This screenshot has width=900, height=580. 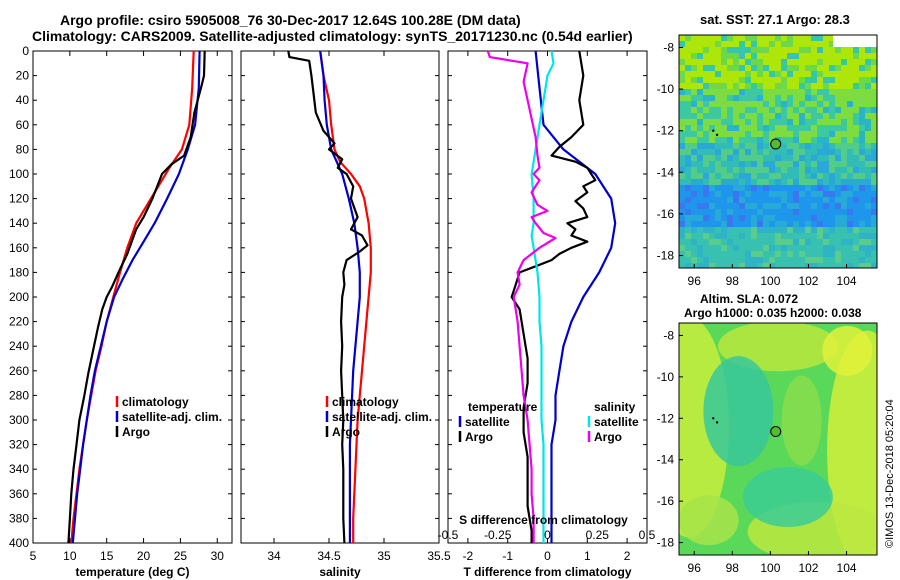 What do you see at coordinates (668, 335) in the screenshot?
I see `map-y-tick-label: -8` at bounding box center [668, 335].